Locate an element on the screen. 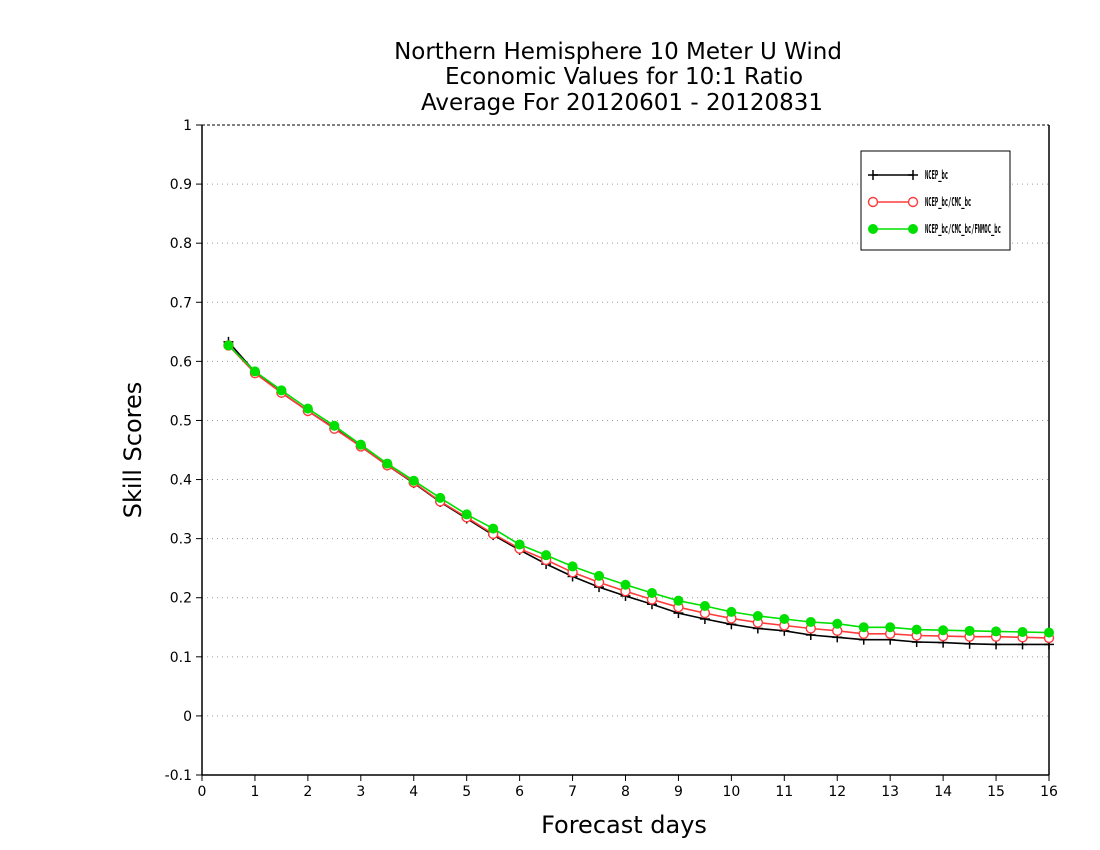 The image size is (1100, 850). x-tick-label: 12 is located at coordinates (837, 792).